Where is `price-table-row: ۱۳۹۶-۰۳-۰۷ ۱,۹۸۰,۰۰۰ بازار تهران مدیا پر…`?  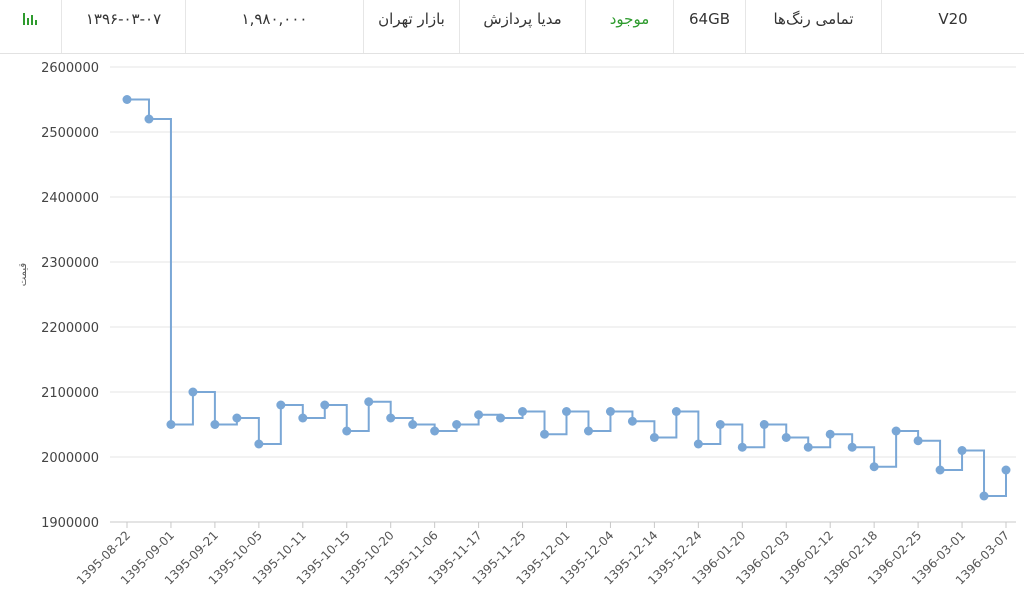 price-table-row: ۱۳۹۶-۰۳-۰۷ ۱,۹۸۰,۰۰۰ بازار تهران مدیا پر… is located at coordinates (512, 27).